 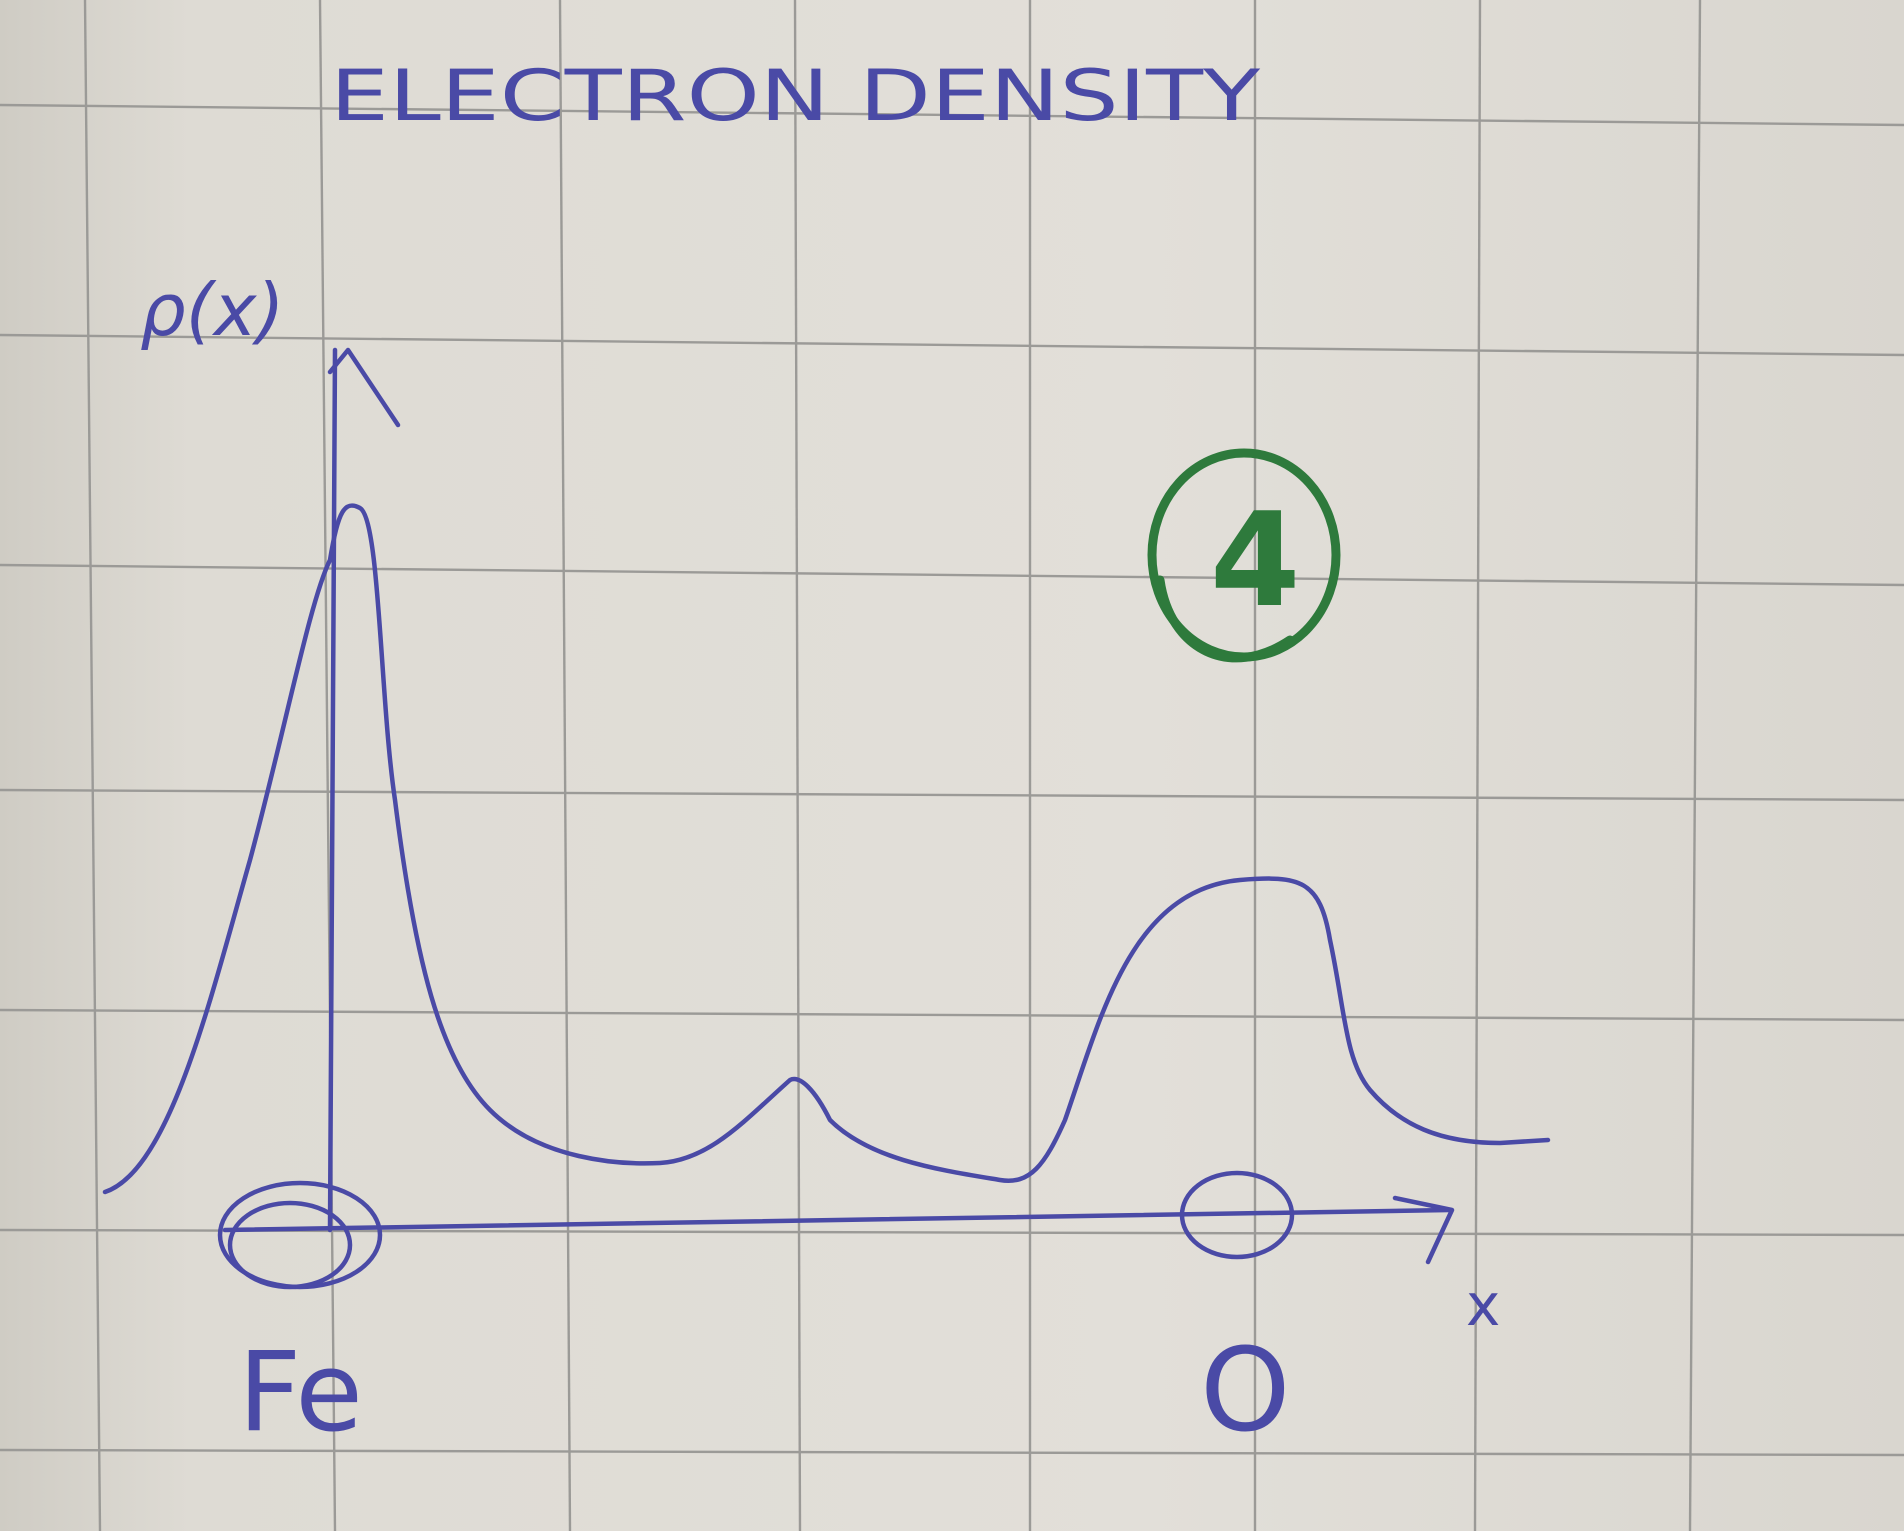 What do you see at coordinates (1225, 619) in the screenshot?
I see `grade-circle-stroke` at bounding box center [1225, 619].